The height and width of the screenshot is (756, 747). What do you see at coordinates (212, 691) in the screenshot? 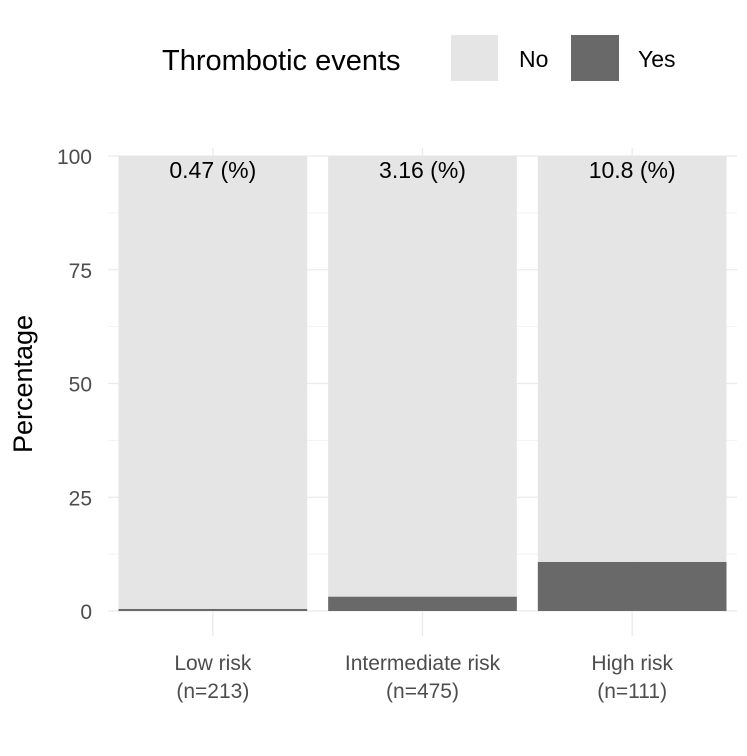
I see `x-tick-count: (n=213)` at bounding box center [212, 691].